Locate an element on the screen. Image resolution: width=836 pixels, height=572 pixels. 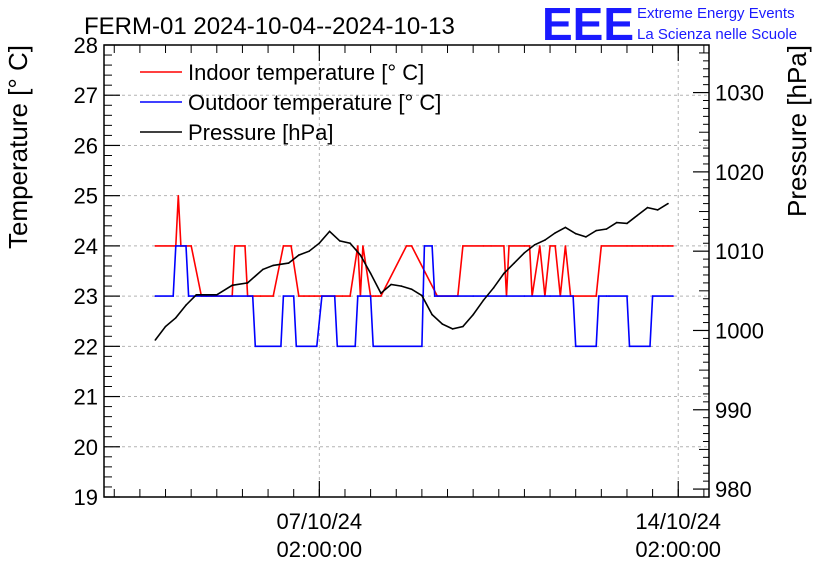
y-tick-label: 22 is located at coordinates (86, 346).